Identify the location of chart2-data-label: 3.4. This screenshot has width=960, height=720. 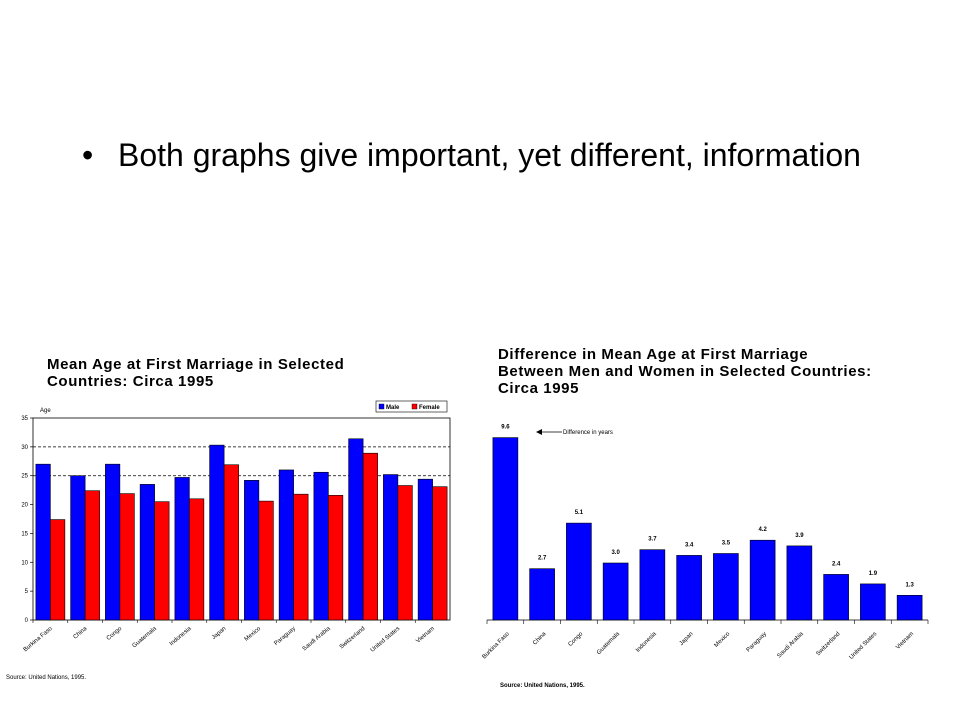
(689, 545).